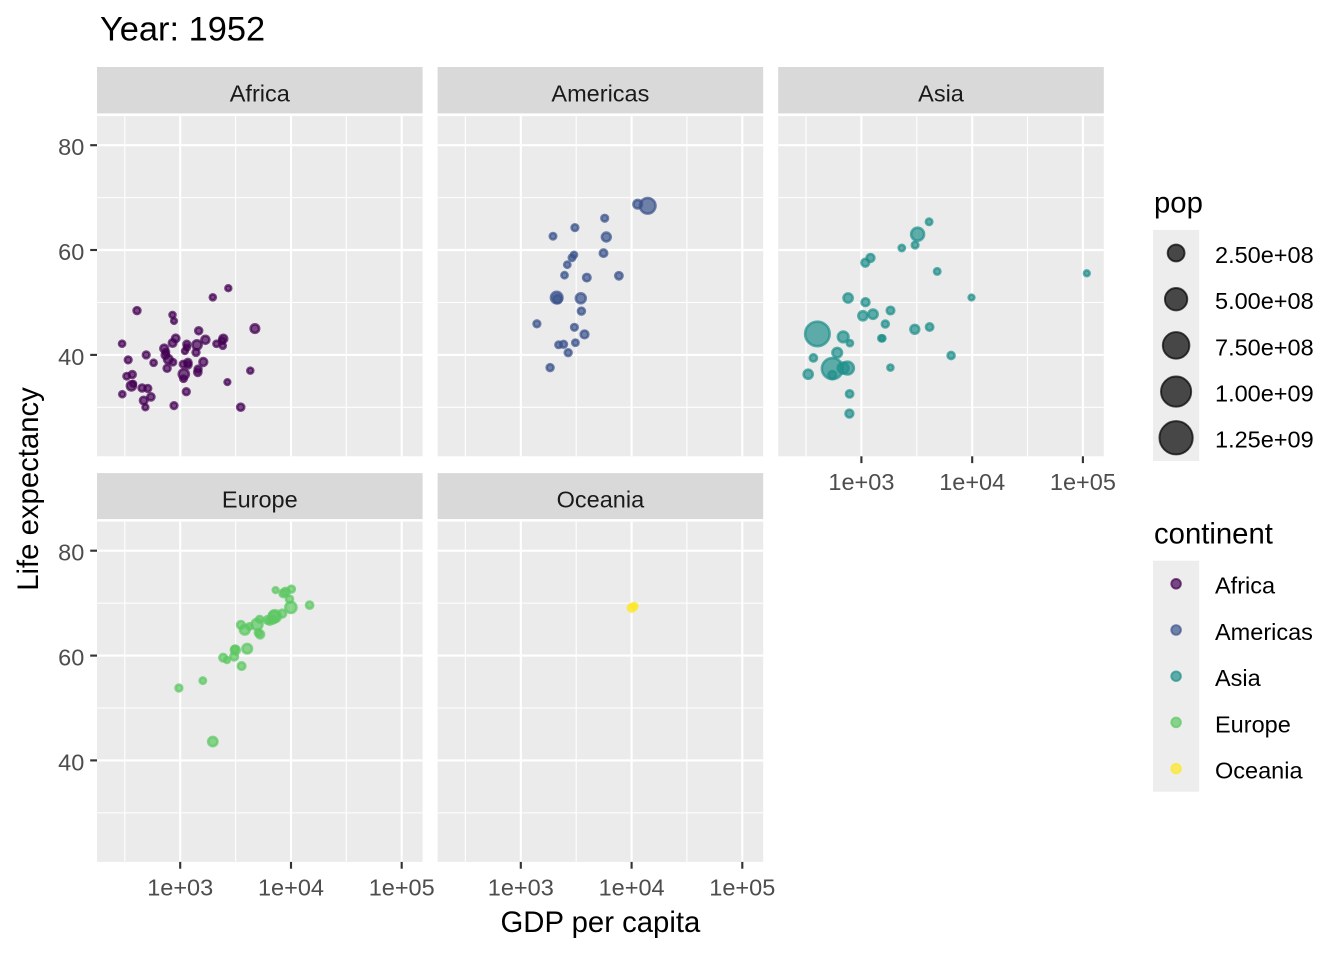 This screenshot has height=965, width=1344. I want to click on svg-text: Year: 1952, so click(182, 29).